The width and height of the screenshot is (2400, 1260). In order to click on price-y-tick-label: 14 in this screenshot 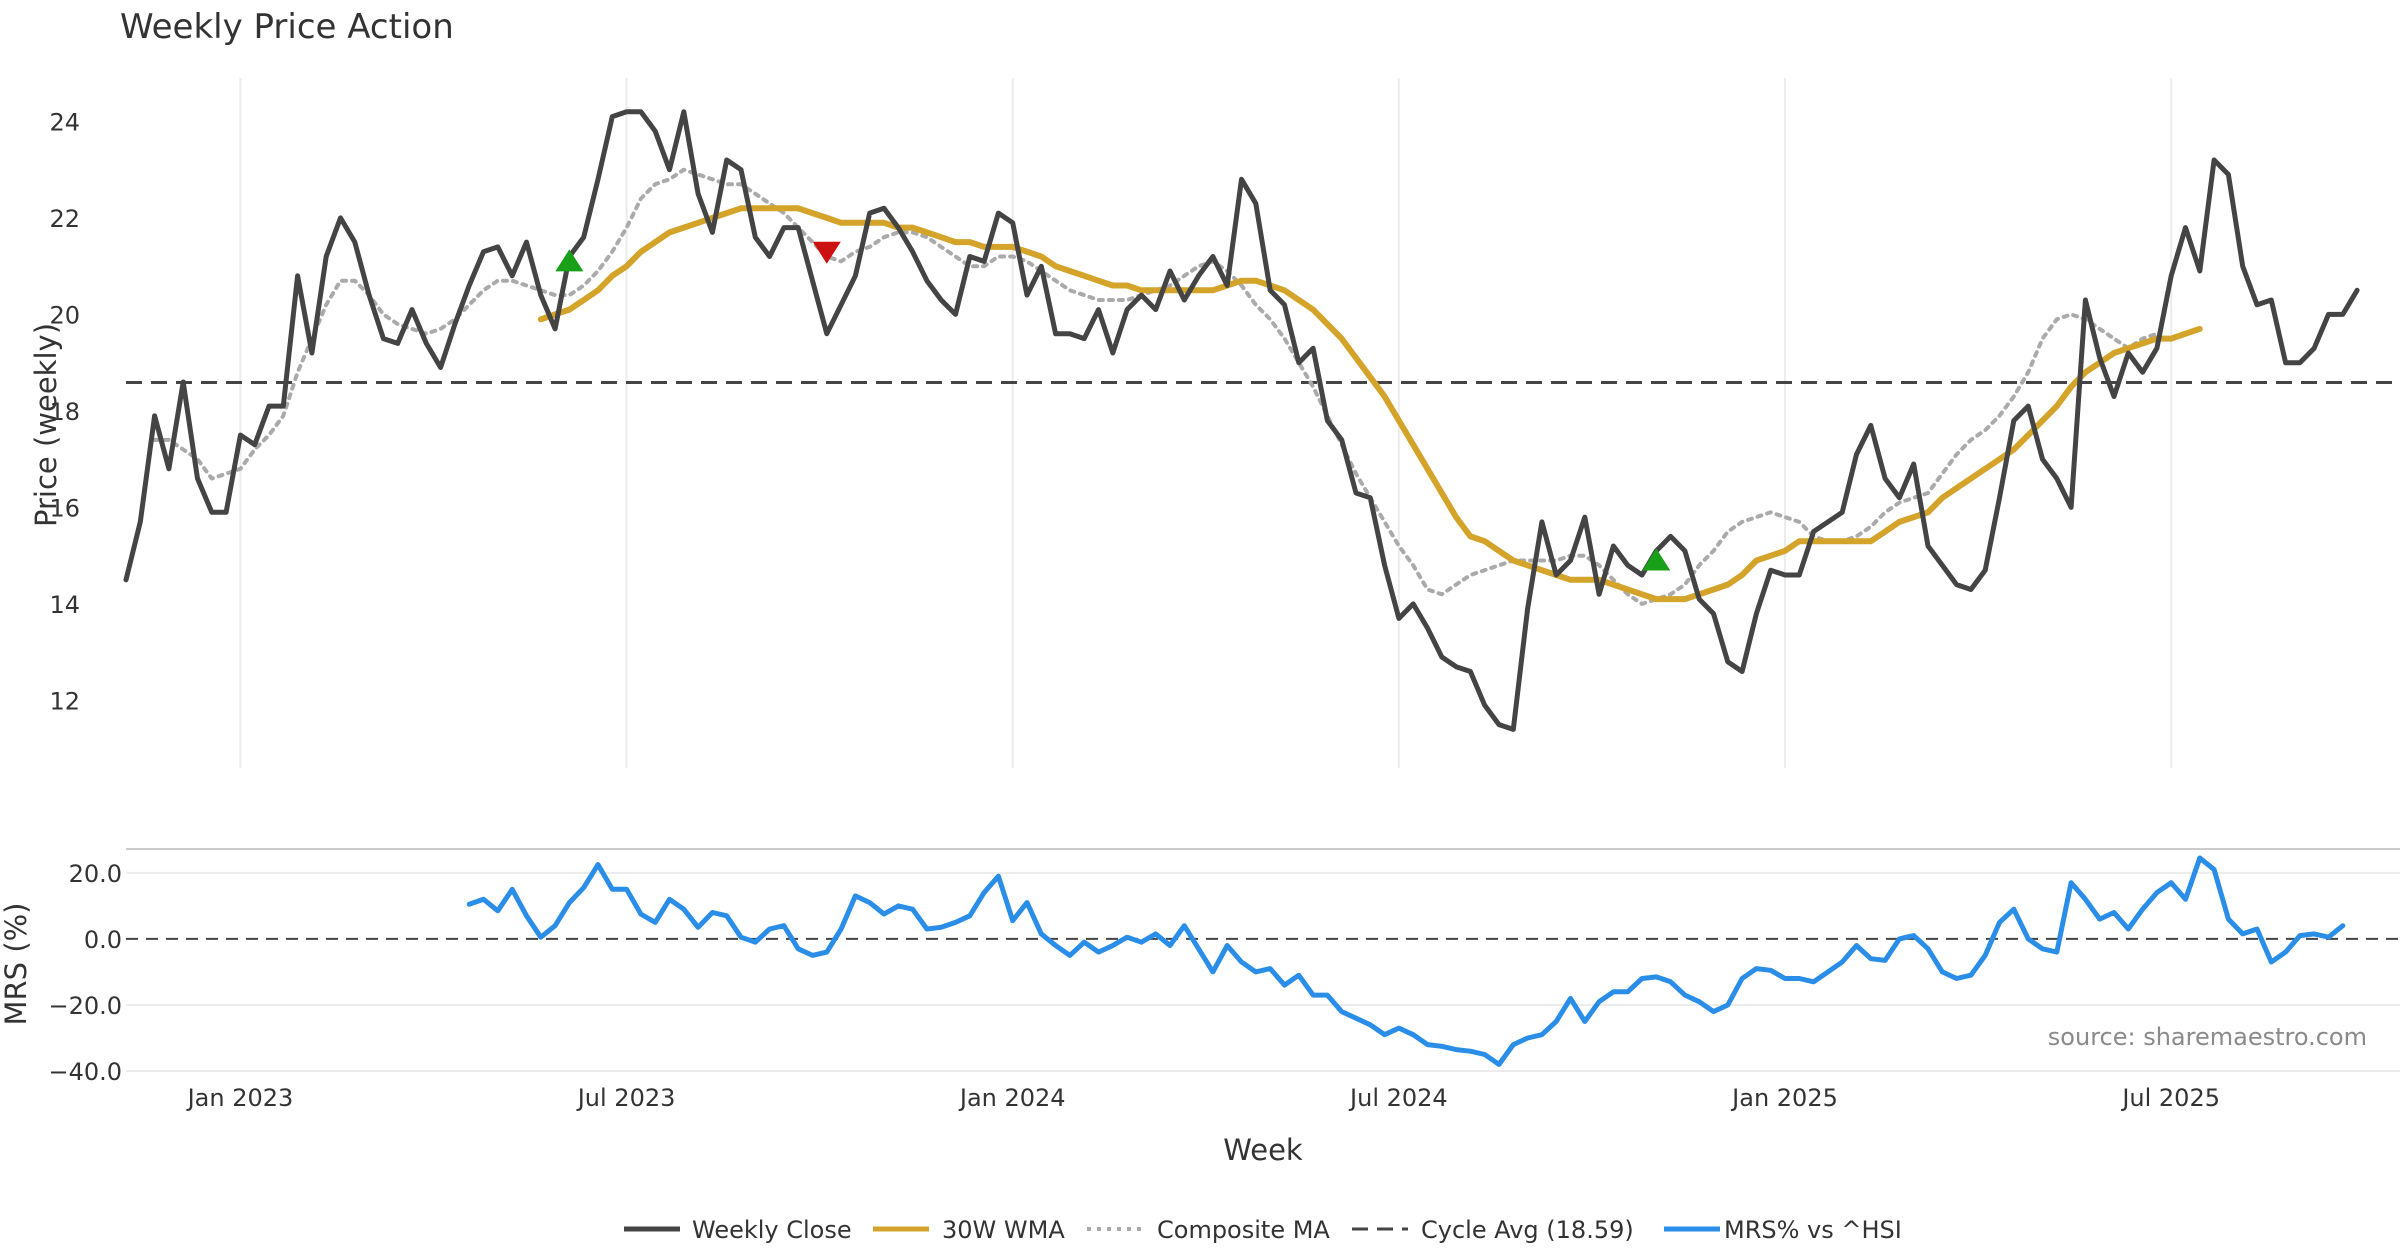, I will do `click(64, 605)`.